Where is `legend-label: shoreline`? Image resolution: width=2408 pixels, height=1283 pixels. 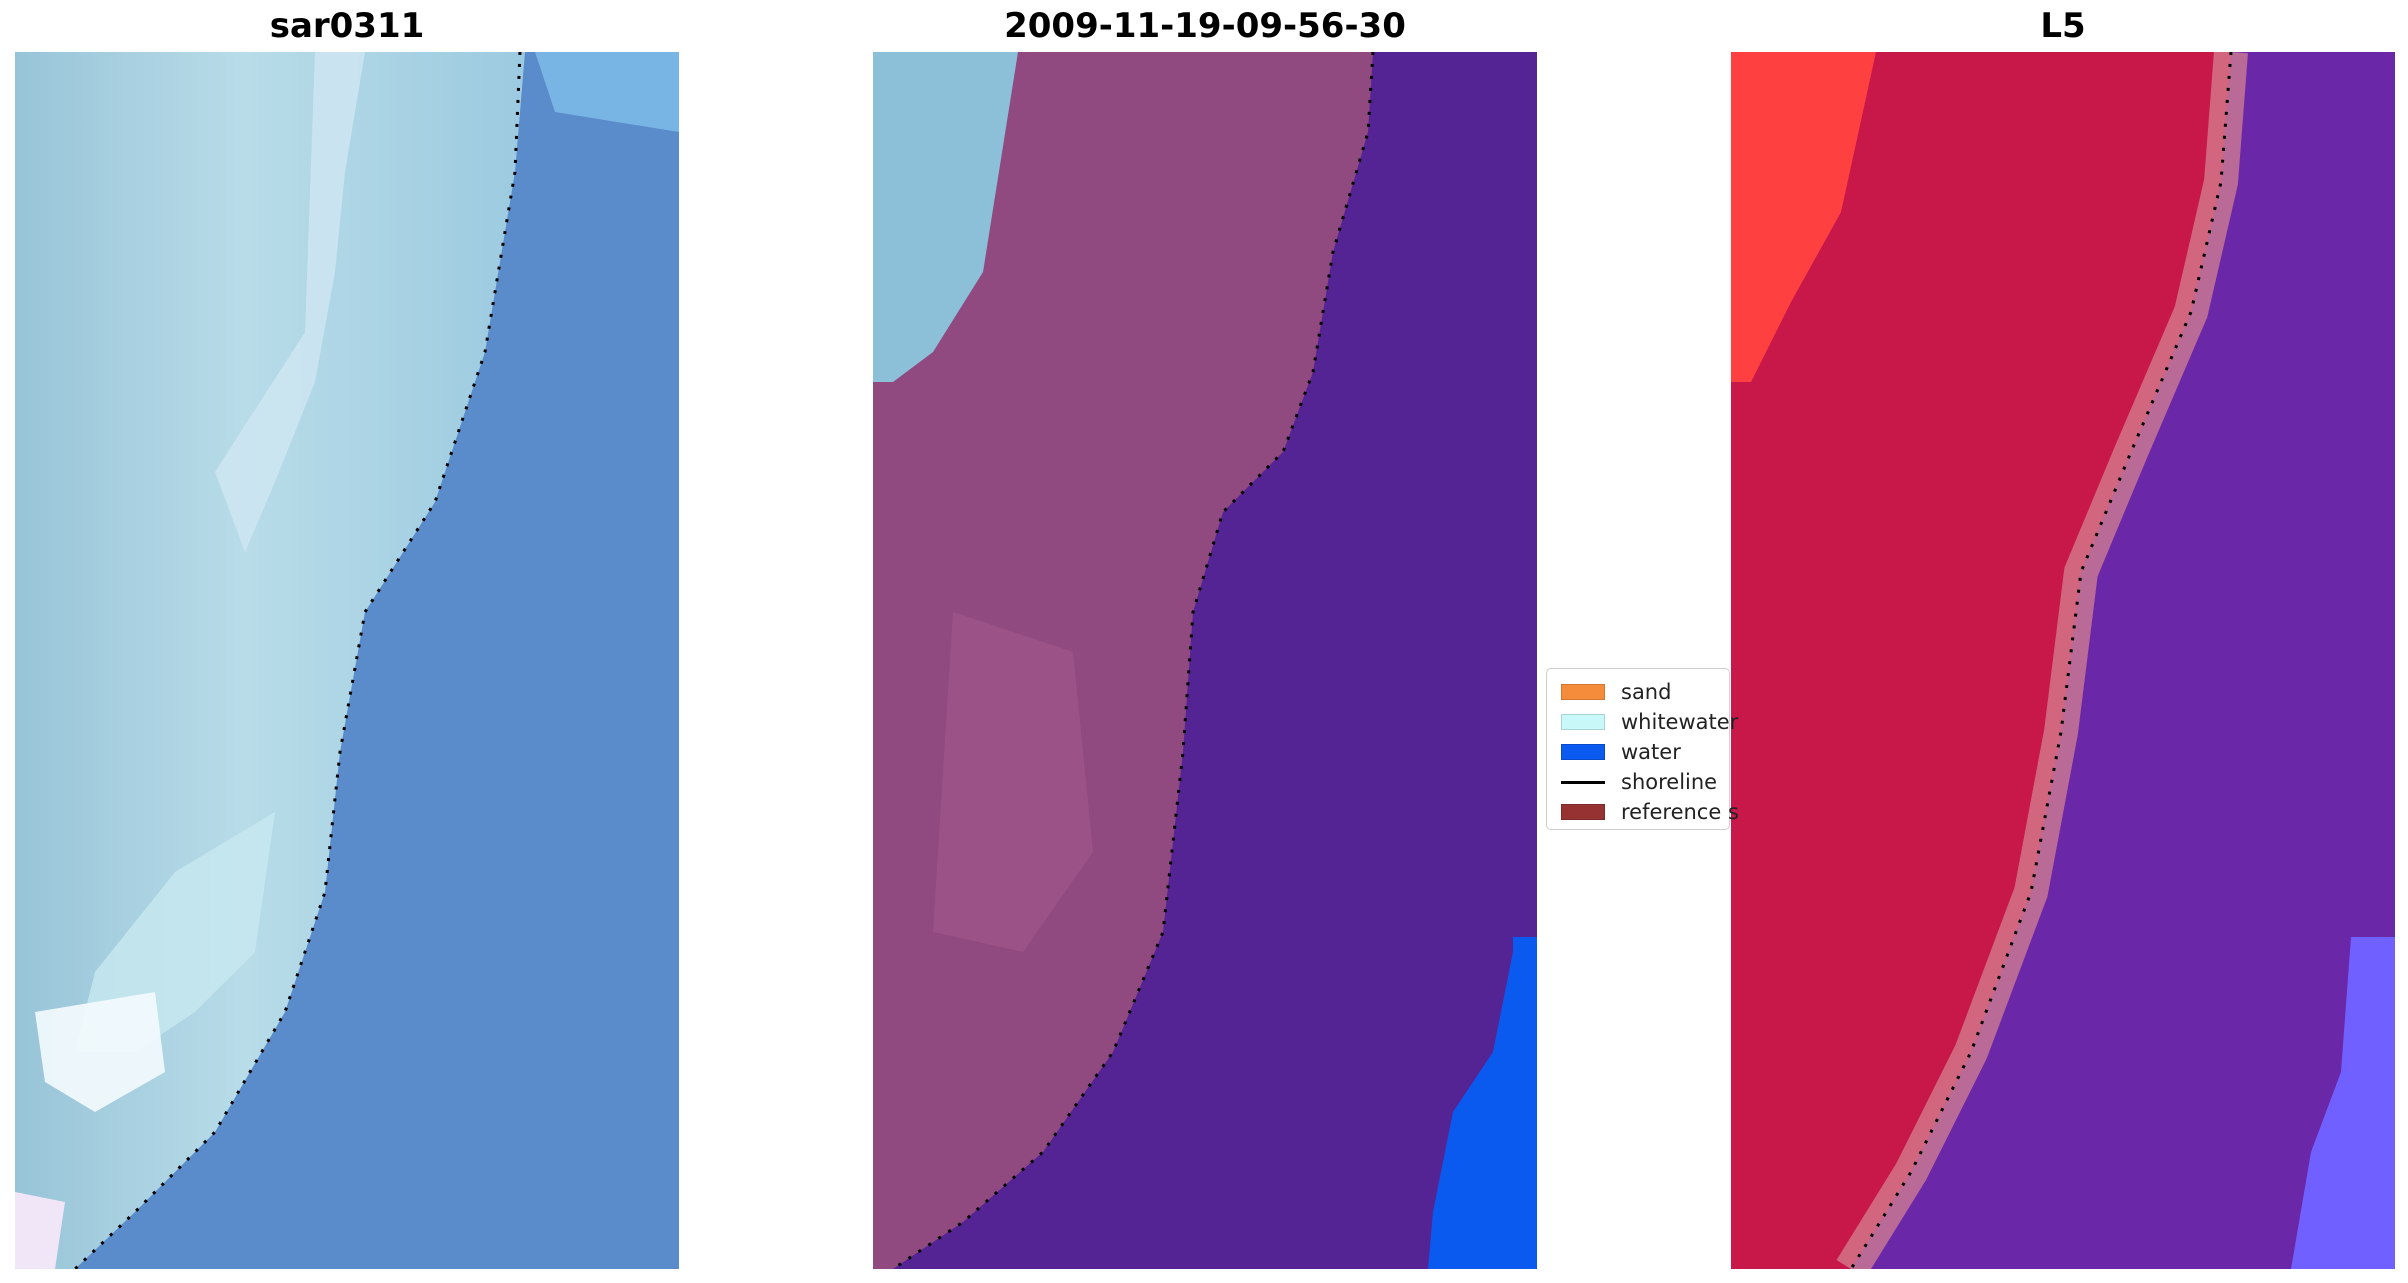 legend-label: shoreline is located at coordinates (1669, 782).